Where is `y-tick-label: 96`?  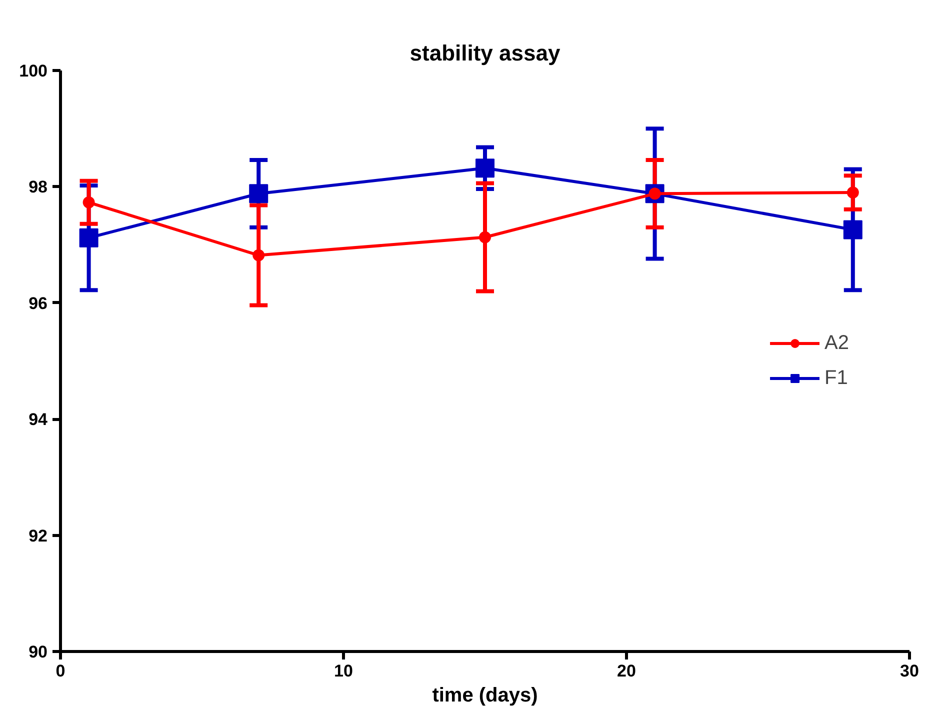 y-tick-label: 96 is located at coordinates (38, 303).